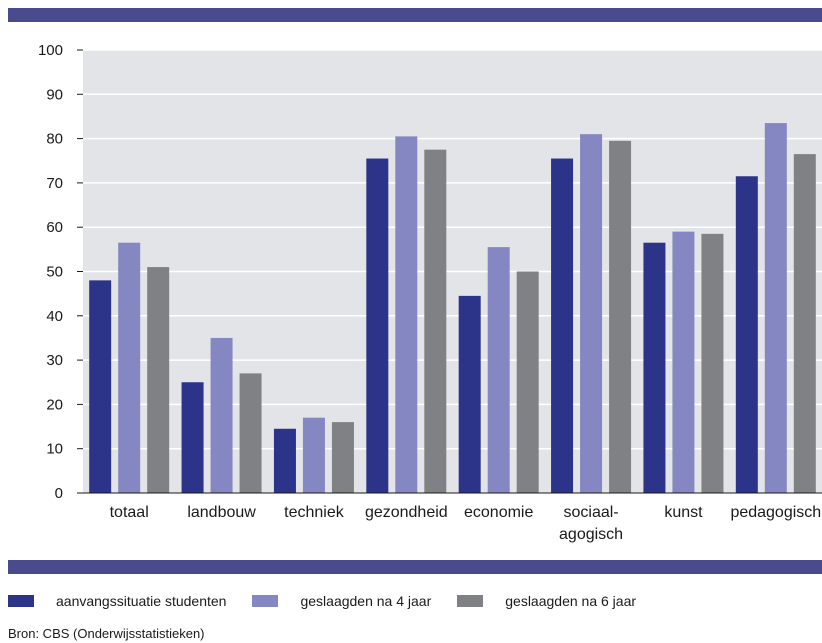 This screenshot has height=643, width=822. Describe the element at coordinates (129, 512) in the screenshot. I see `x-tick-label: totaal` at that location.